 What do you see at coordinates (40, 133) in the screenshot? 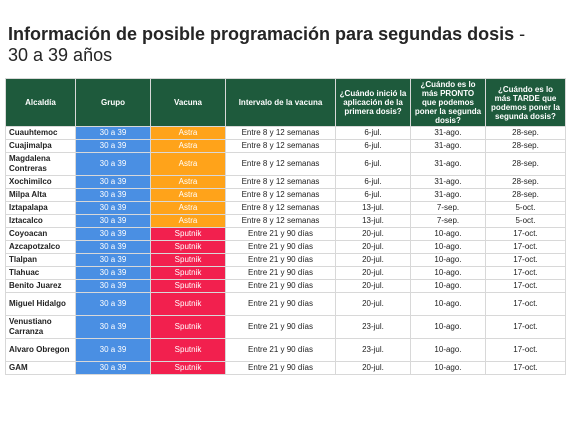
I see `table-cell: Cuauhtemoc` at bounding box center [40, 133].